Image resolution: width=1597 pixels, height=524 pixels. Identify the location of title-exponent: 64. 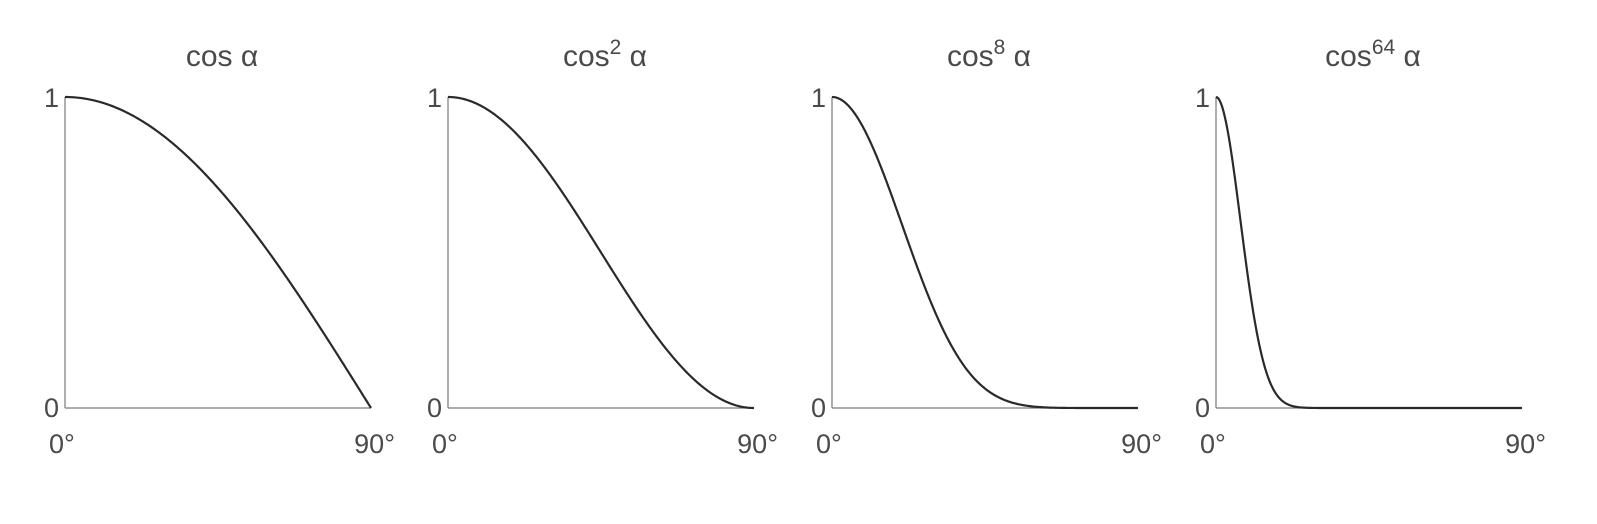
(1384, 47).